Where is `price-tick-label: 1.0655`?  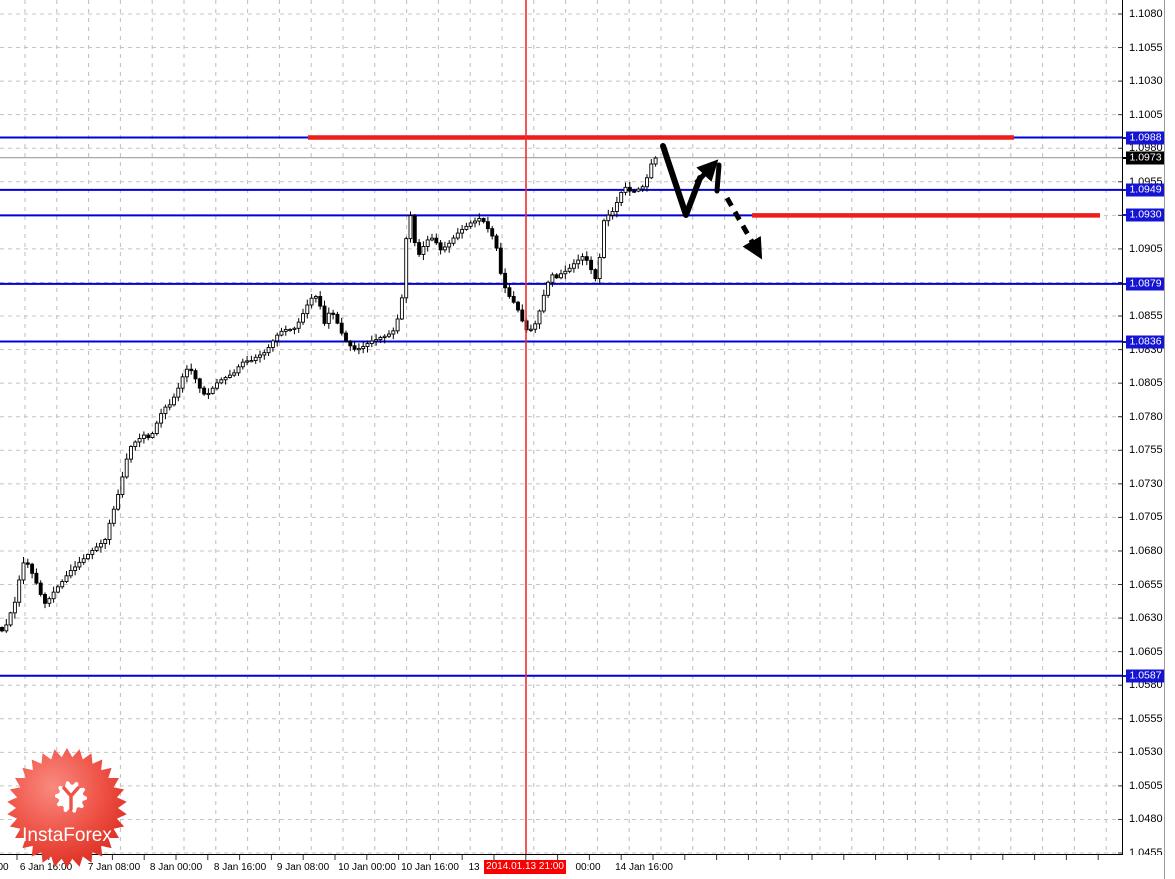 price-tick-label: 1.0655 is located at coordinates (1146, 584).